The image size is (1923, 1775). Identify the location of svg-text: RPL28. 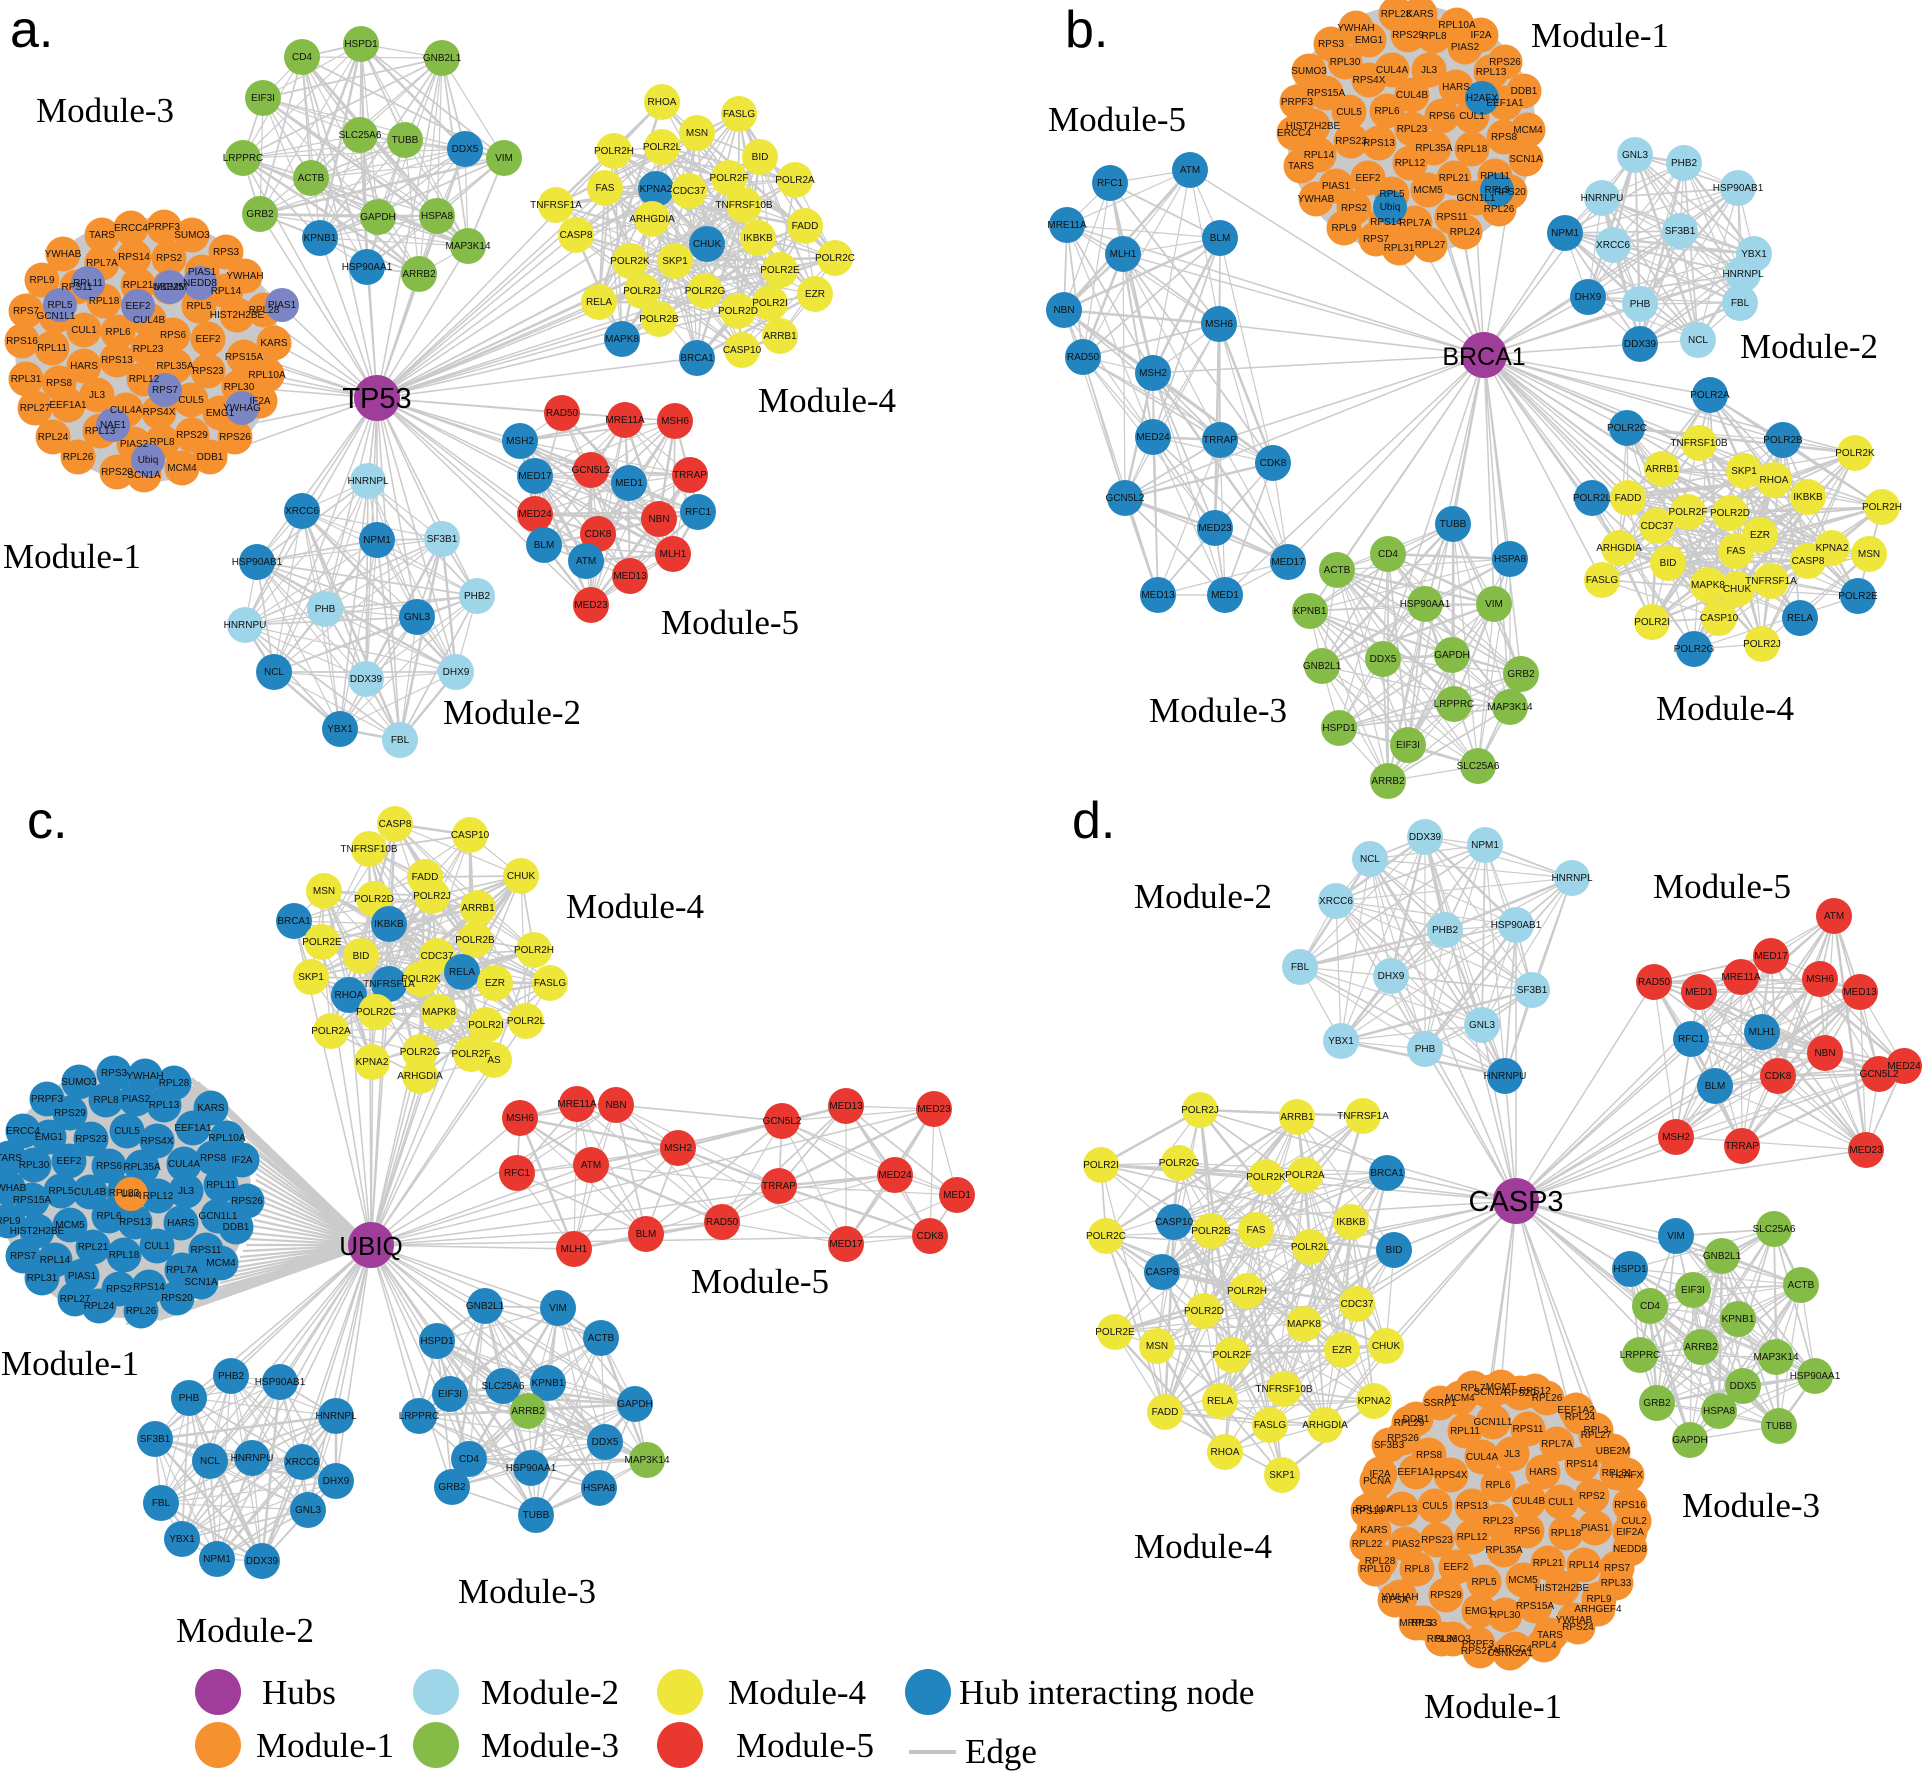
(1380, 1561).